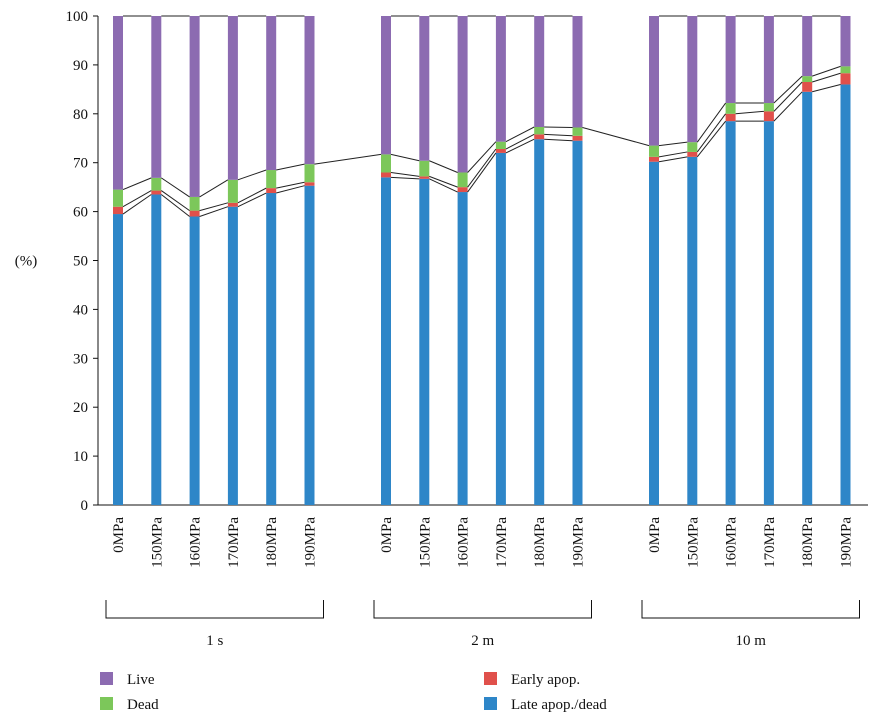 This screenshot has height=725, width=890. Describe the element at coordinates (77, 17) in the screenshot. I see `y-tick-label: 100` at that location.